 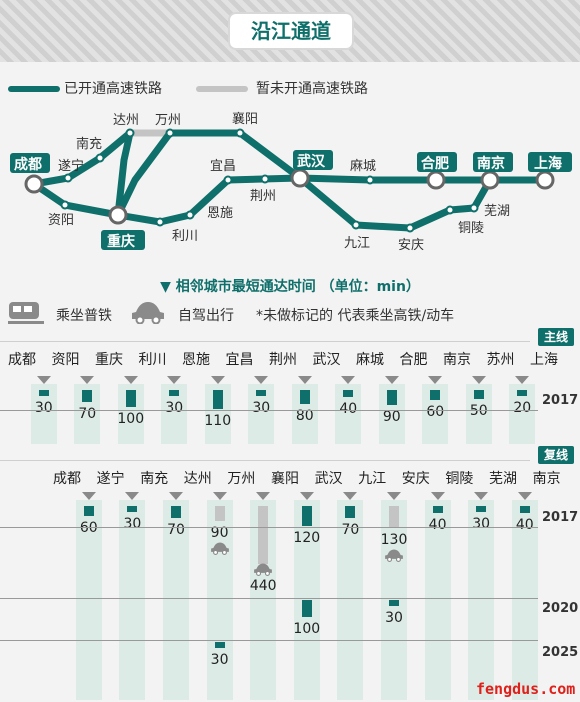 What do you see at coordinates (263, 196) in the screenshot?
I see `map-label-jingzhou: 荆州` at bounding box center [263, 196].